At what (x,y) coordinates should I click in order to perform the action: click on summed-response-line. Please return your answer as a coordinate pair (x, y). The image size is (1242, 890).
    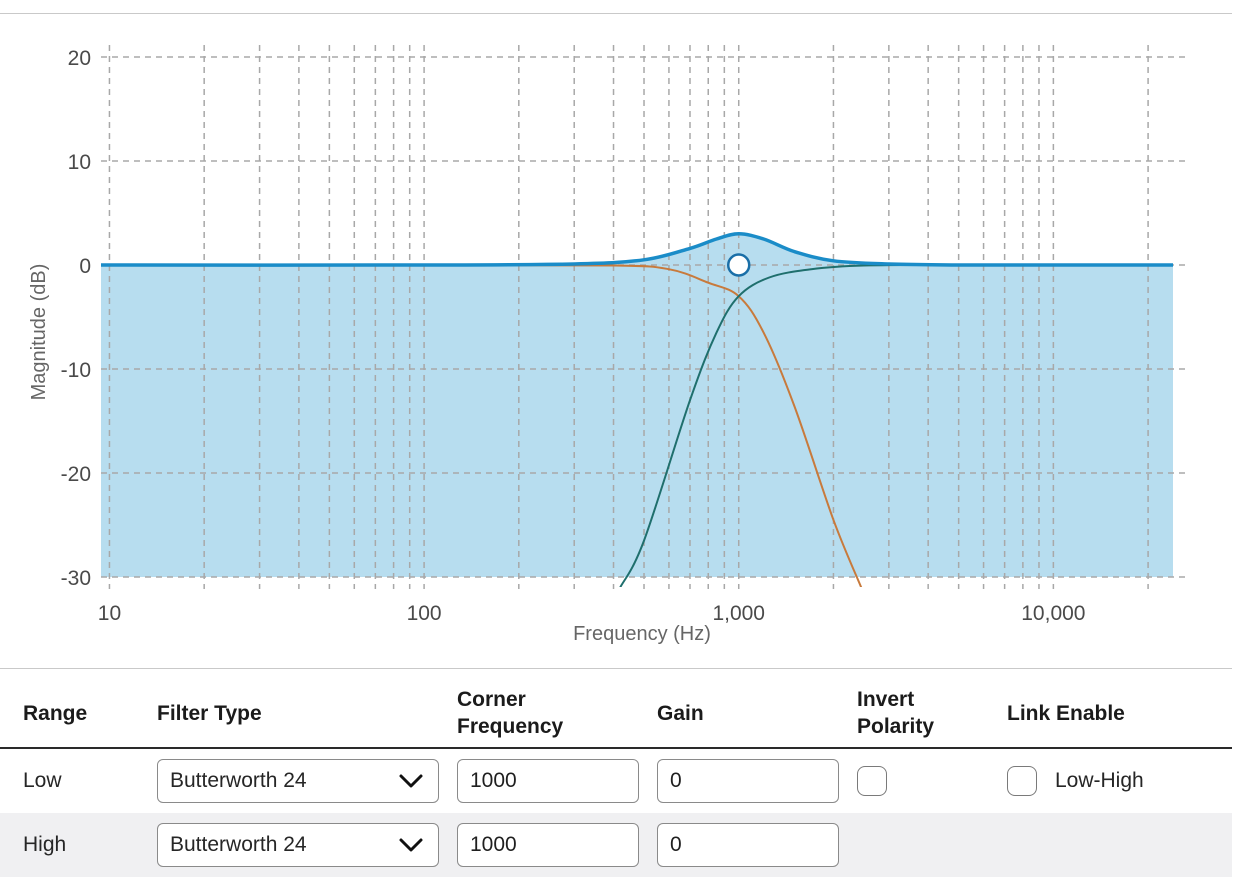
    Looking at the image, I should click on (637, 249).